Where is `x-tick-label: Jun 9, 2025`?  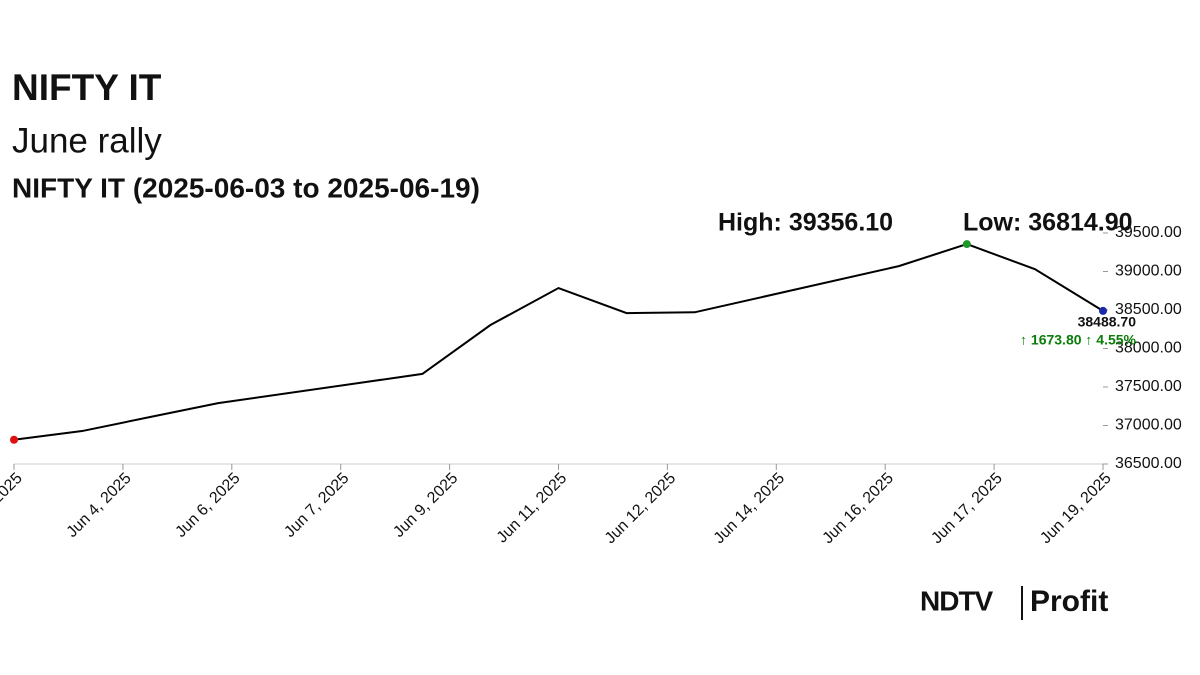 x-tick-label: Jun 9, 2025 is located at coordinates (425, 505).